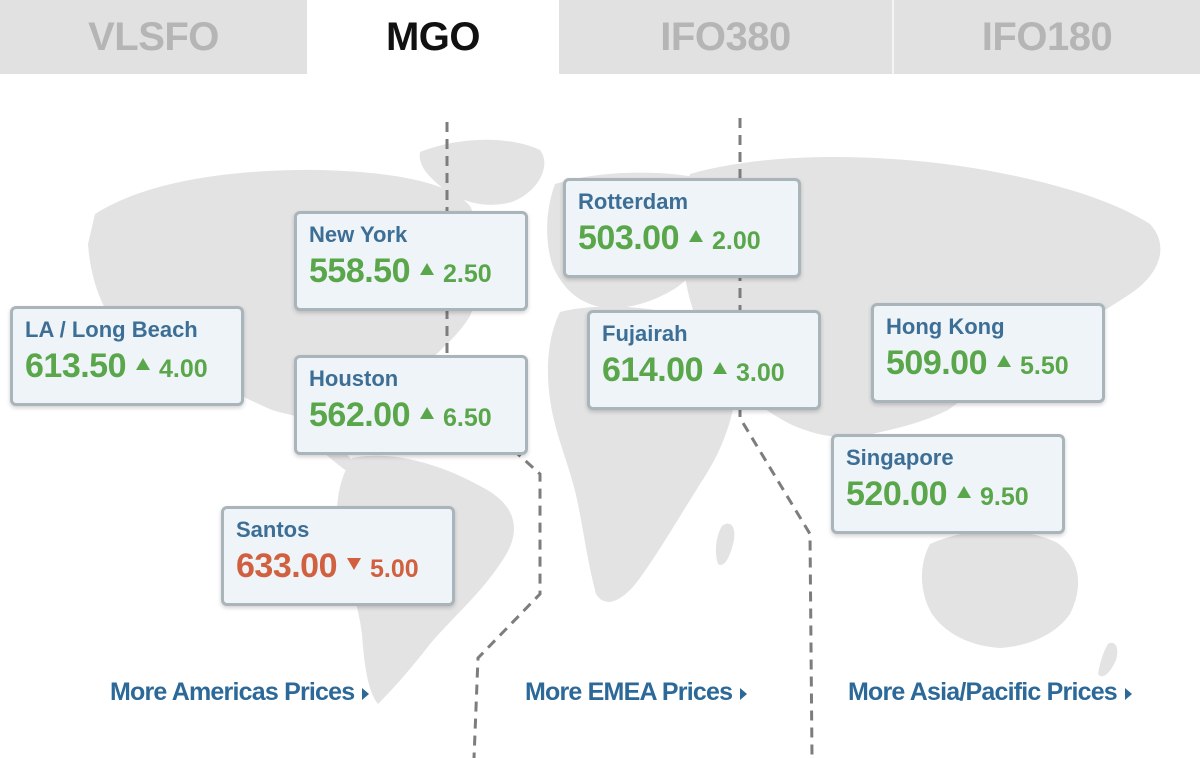 Image resolution: width=1200 pixels, height=758 pixels. What do you see at coordinates (1004, 497) in the screenshot?
I see `port-change: 9.50` at bounding box center [1004, 497].